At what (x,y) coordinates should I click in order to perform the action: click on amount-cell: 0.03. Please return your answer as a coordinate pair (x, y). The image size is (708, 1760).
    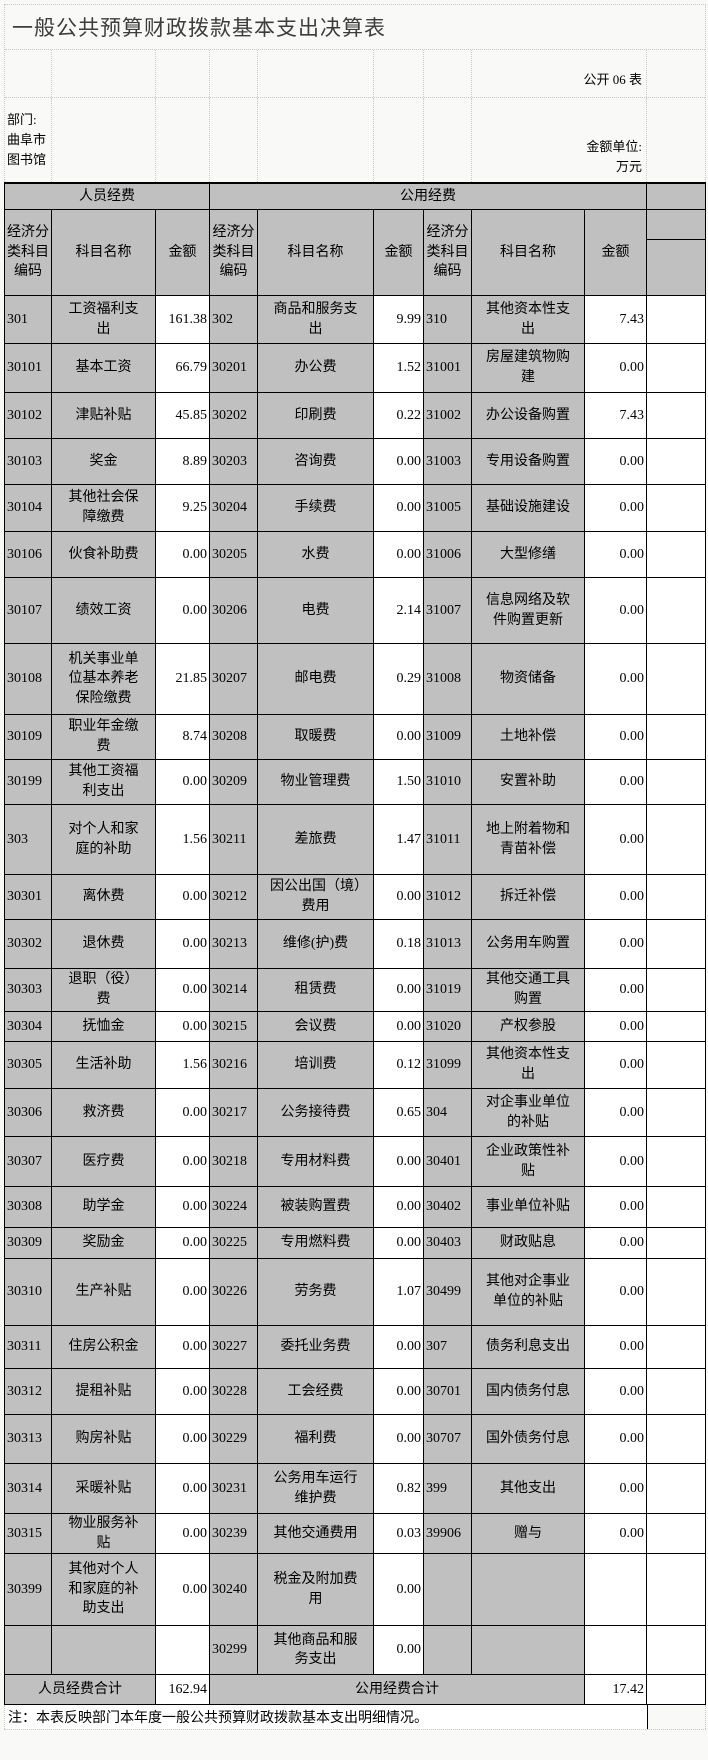
    Looking at the image, I should click on (399, 1534).